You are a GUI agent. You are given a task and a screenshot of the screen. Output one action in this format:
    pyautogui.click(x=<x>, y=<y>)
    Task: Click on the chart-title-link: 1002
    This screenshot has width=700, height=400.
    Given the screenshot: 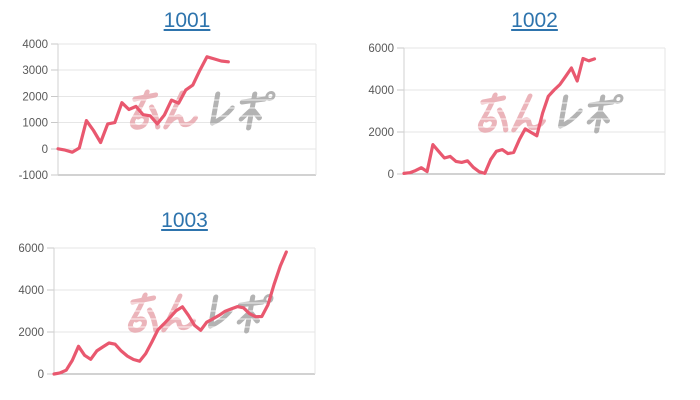 What is the action you would take?
    pyautogui.click(x=534, y=20)
    